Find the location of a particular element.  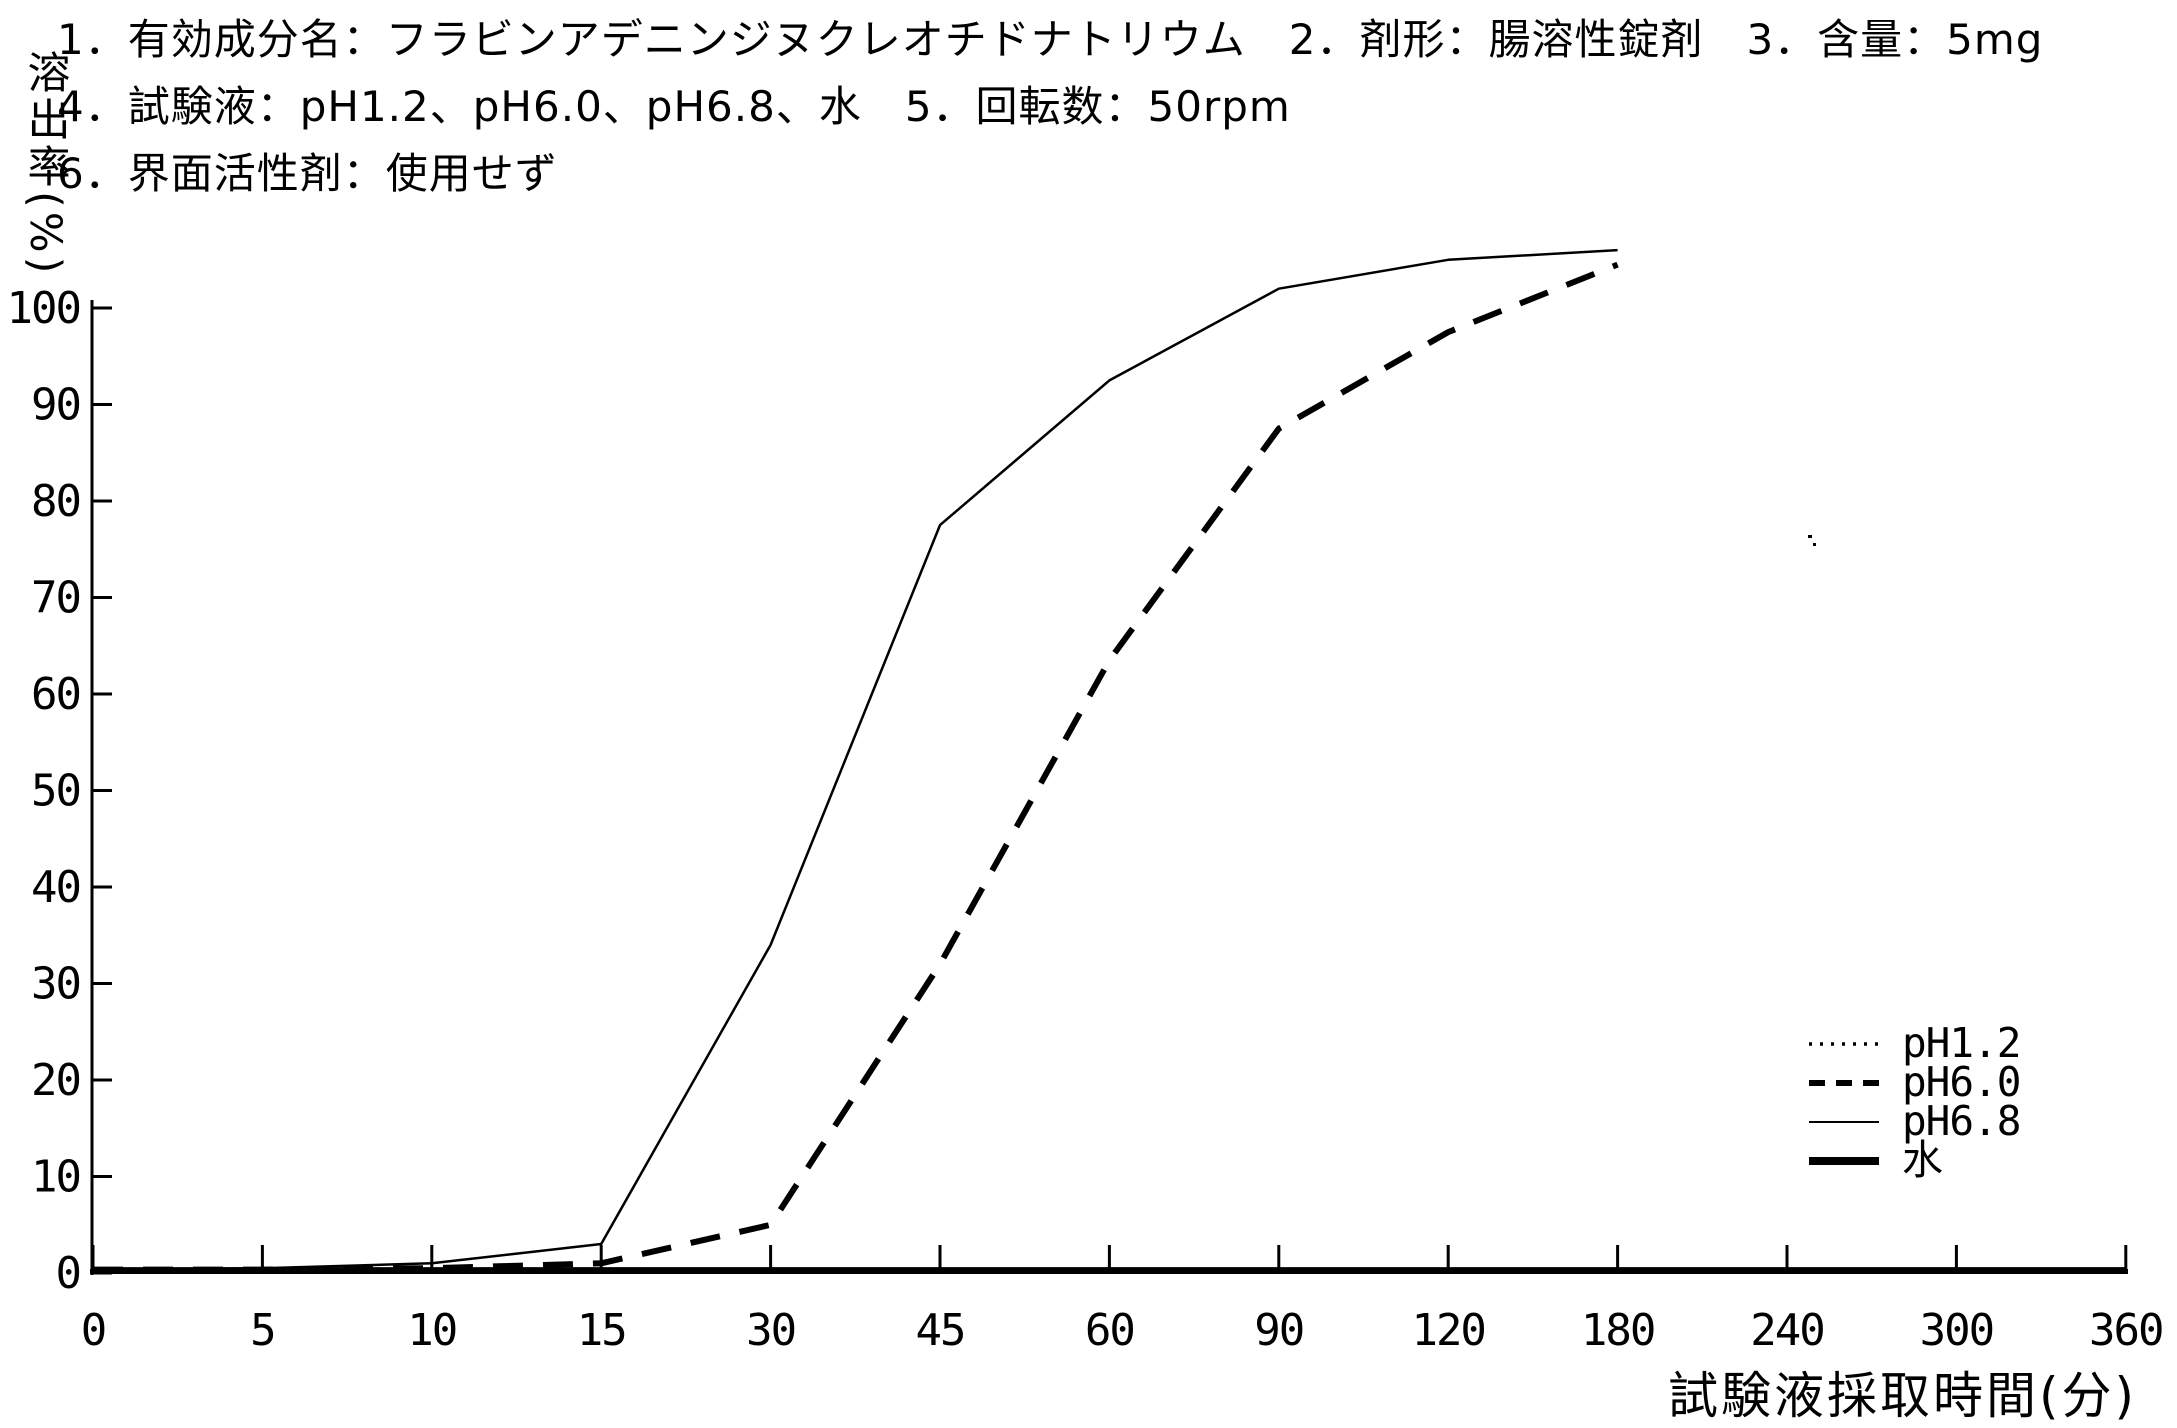

y-tick-label: 30 is located at coordinates (55, 984).